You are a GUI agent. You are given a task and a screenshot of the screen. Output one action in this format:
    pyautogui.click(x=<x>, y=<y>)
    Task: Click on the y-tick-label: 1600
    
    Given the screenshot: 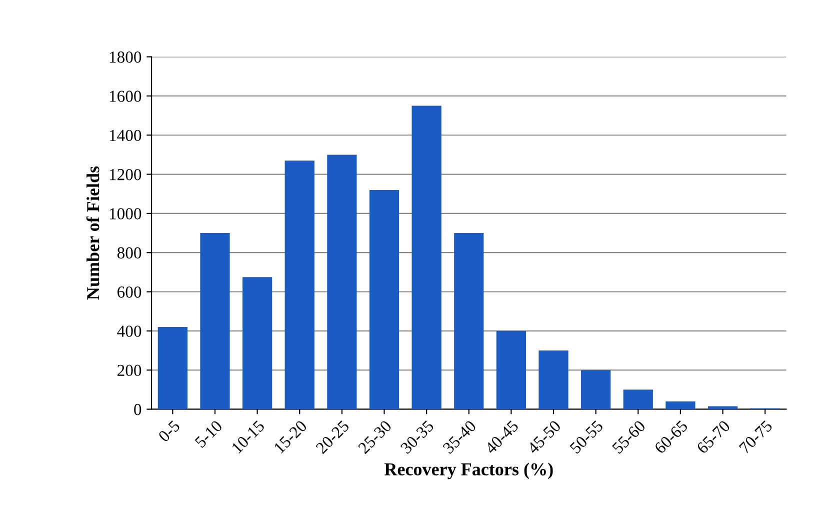 What is the action you would take?
    pyautogui.click(x=126, y=96)
    